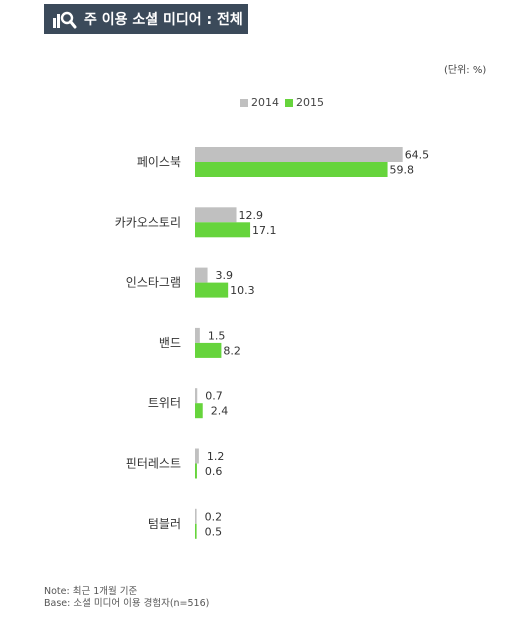  I want to click on category-label-cat-6: 텀블러, so click(164, 524).